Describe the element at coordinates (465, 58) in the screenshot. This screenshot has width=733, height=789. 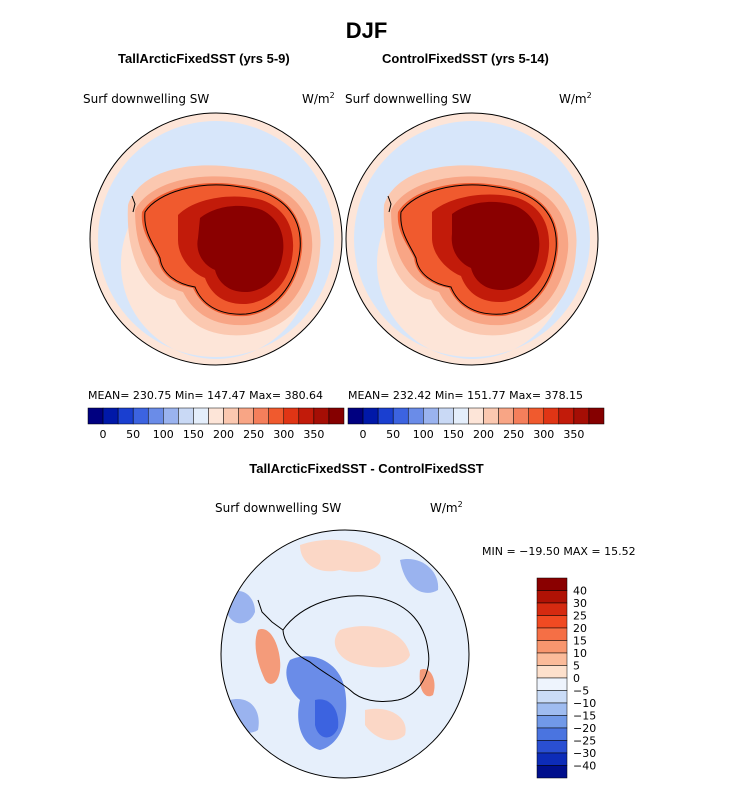
I see `panel-right-title: ControlFixedSST (yrs 5-14)` at that location.